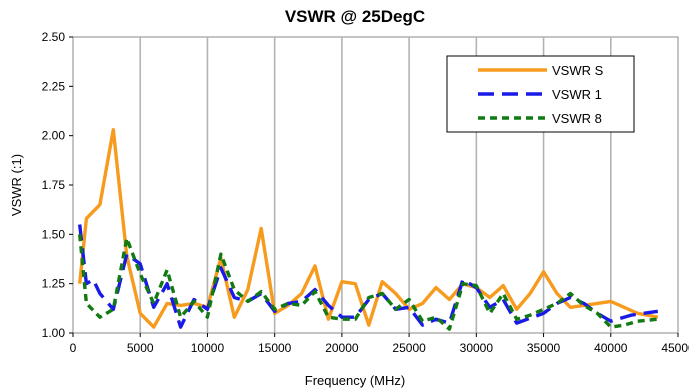  What do you see at coordinates (73, 348) in the screenshot?
I see `x-tick-label: 0` at bounding box center [73, 348].